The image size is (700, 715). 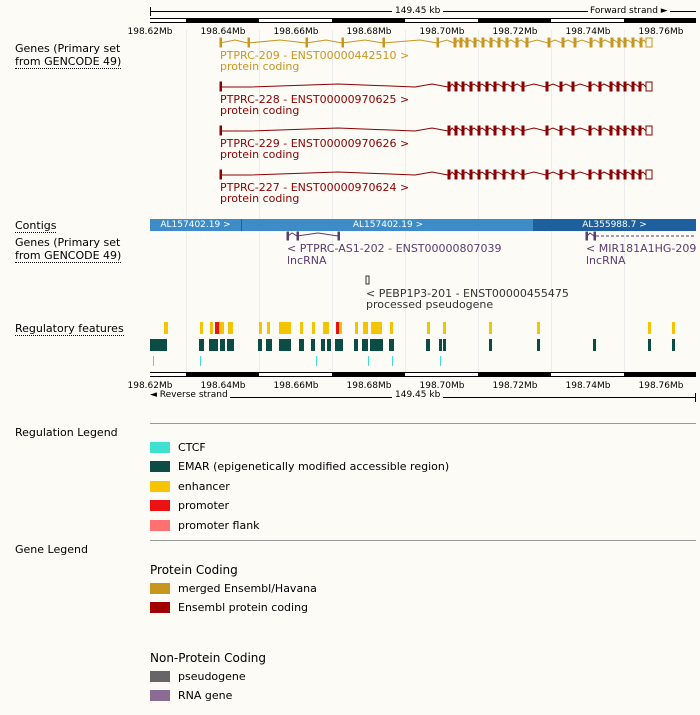 What do you see at coordinates (643, 248) in the screenshot?
I see `transcript-label: < MIR181A1HG-209 -` at bounding box center [643, 248].